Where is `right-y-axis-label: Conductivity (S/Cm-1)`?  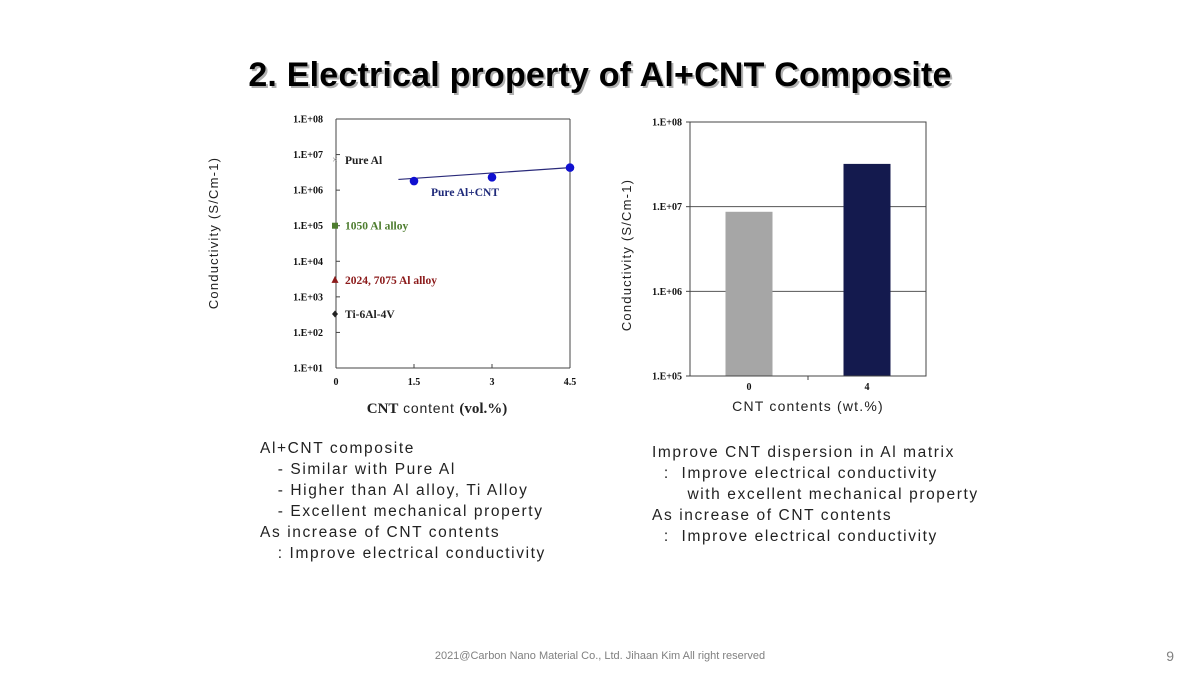 right-y-axis-label: Conductivity (S/Cm-1) is located at coordinates (626, 255).